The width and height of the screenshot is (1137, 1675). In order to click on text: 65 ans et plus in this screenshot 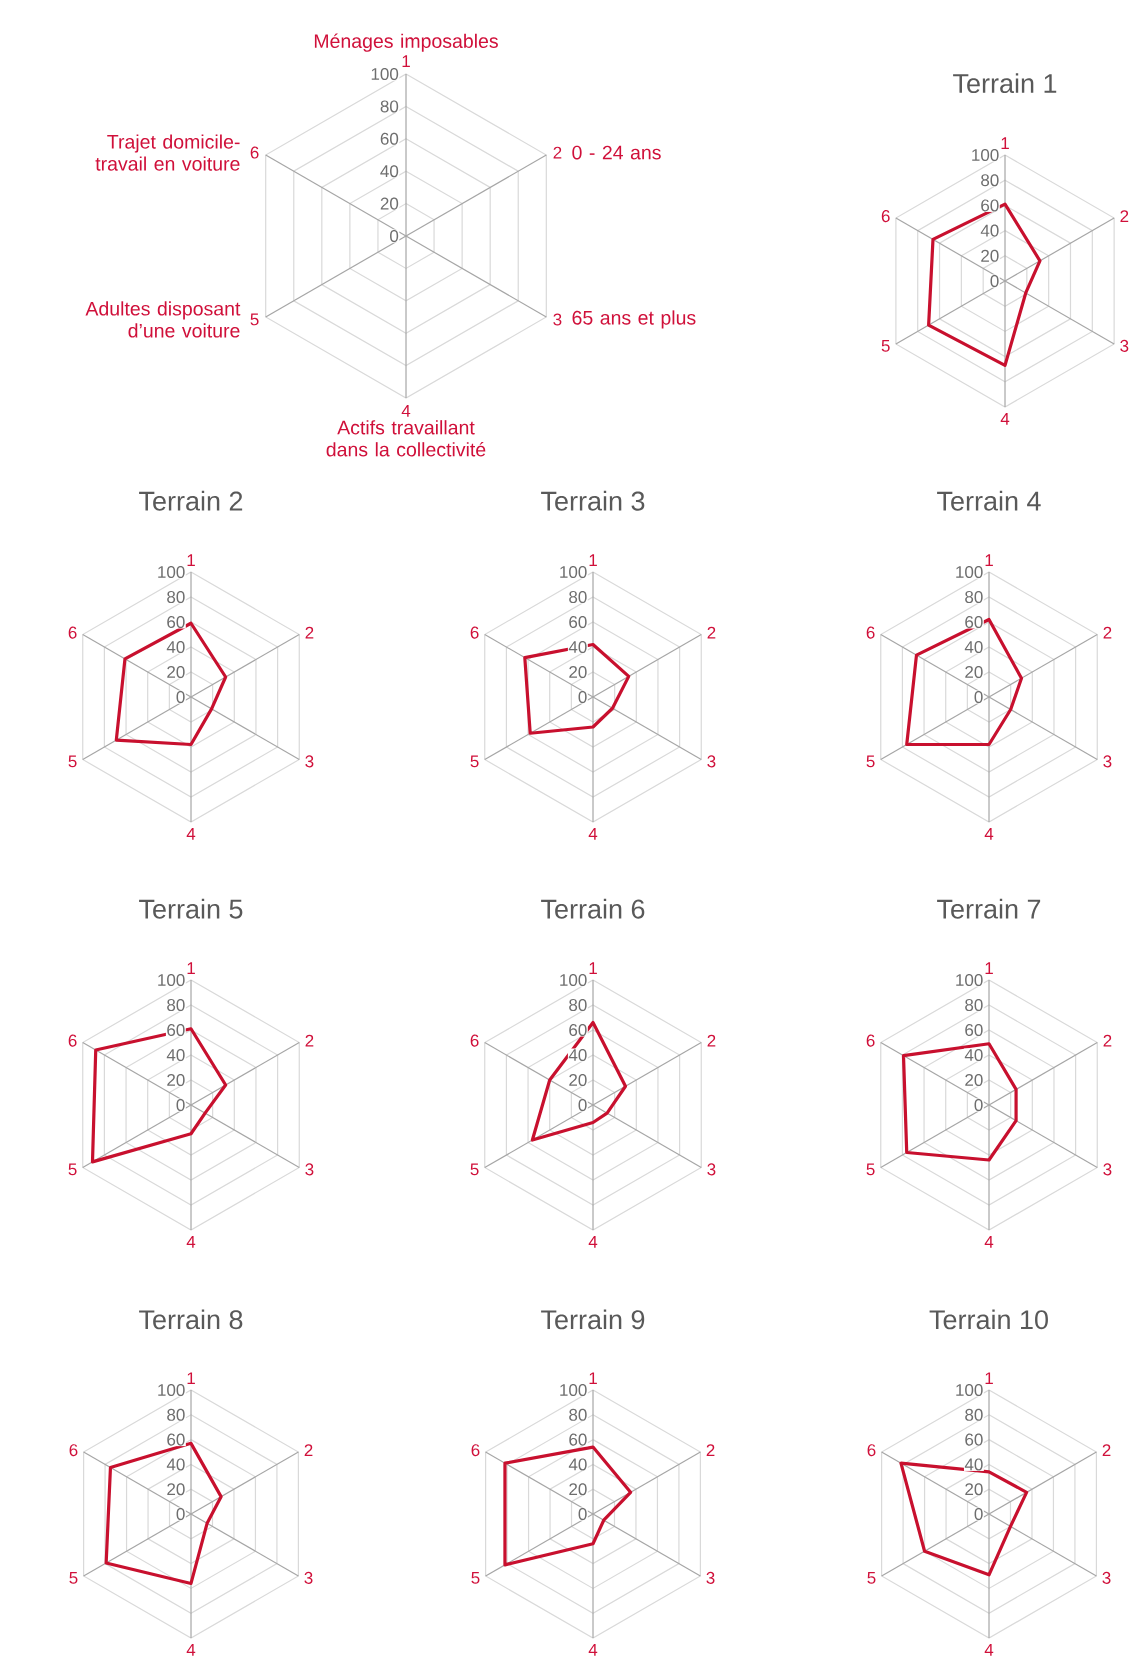, I will do `click(634, 319)`.